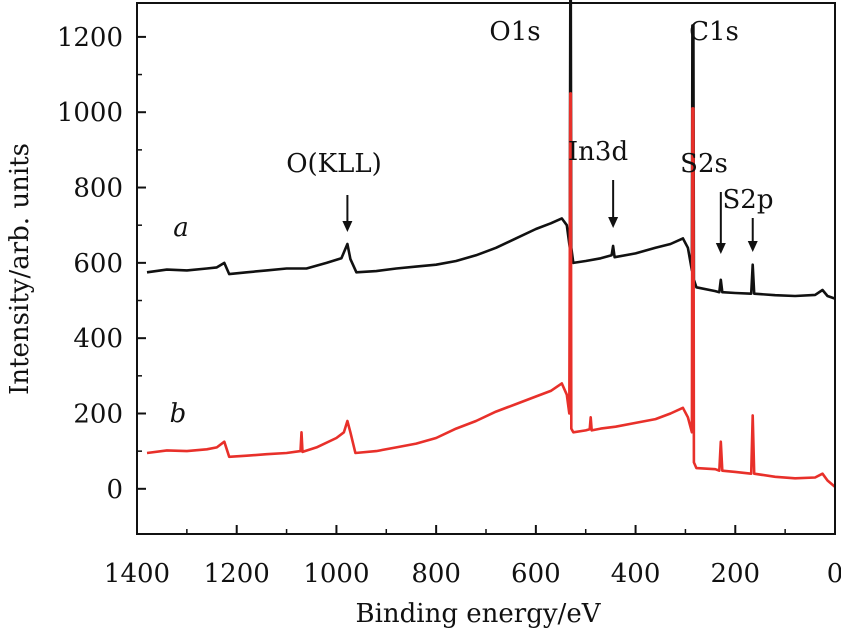 The image size is (841, 634). I want to click on peak-label: S2s, so click(704, 164).